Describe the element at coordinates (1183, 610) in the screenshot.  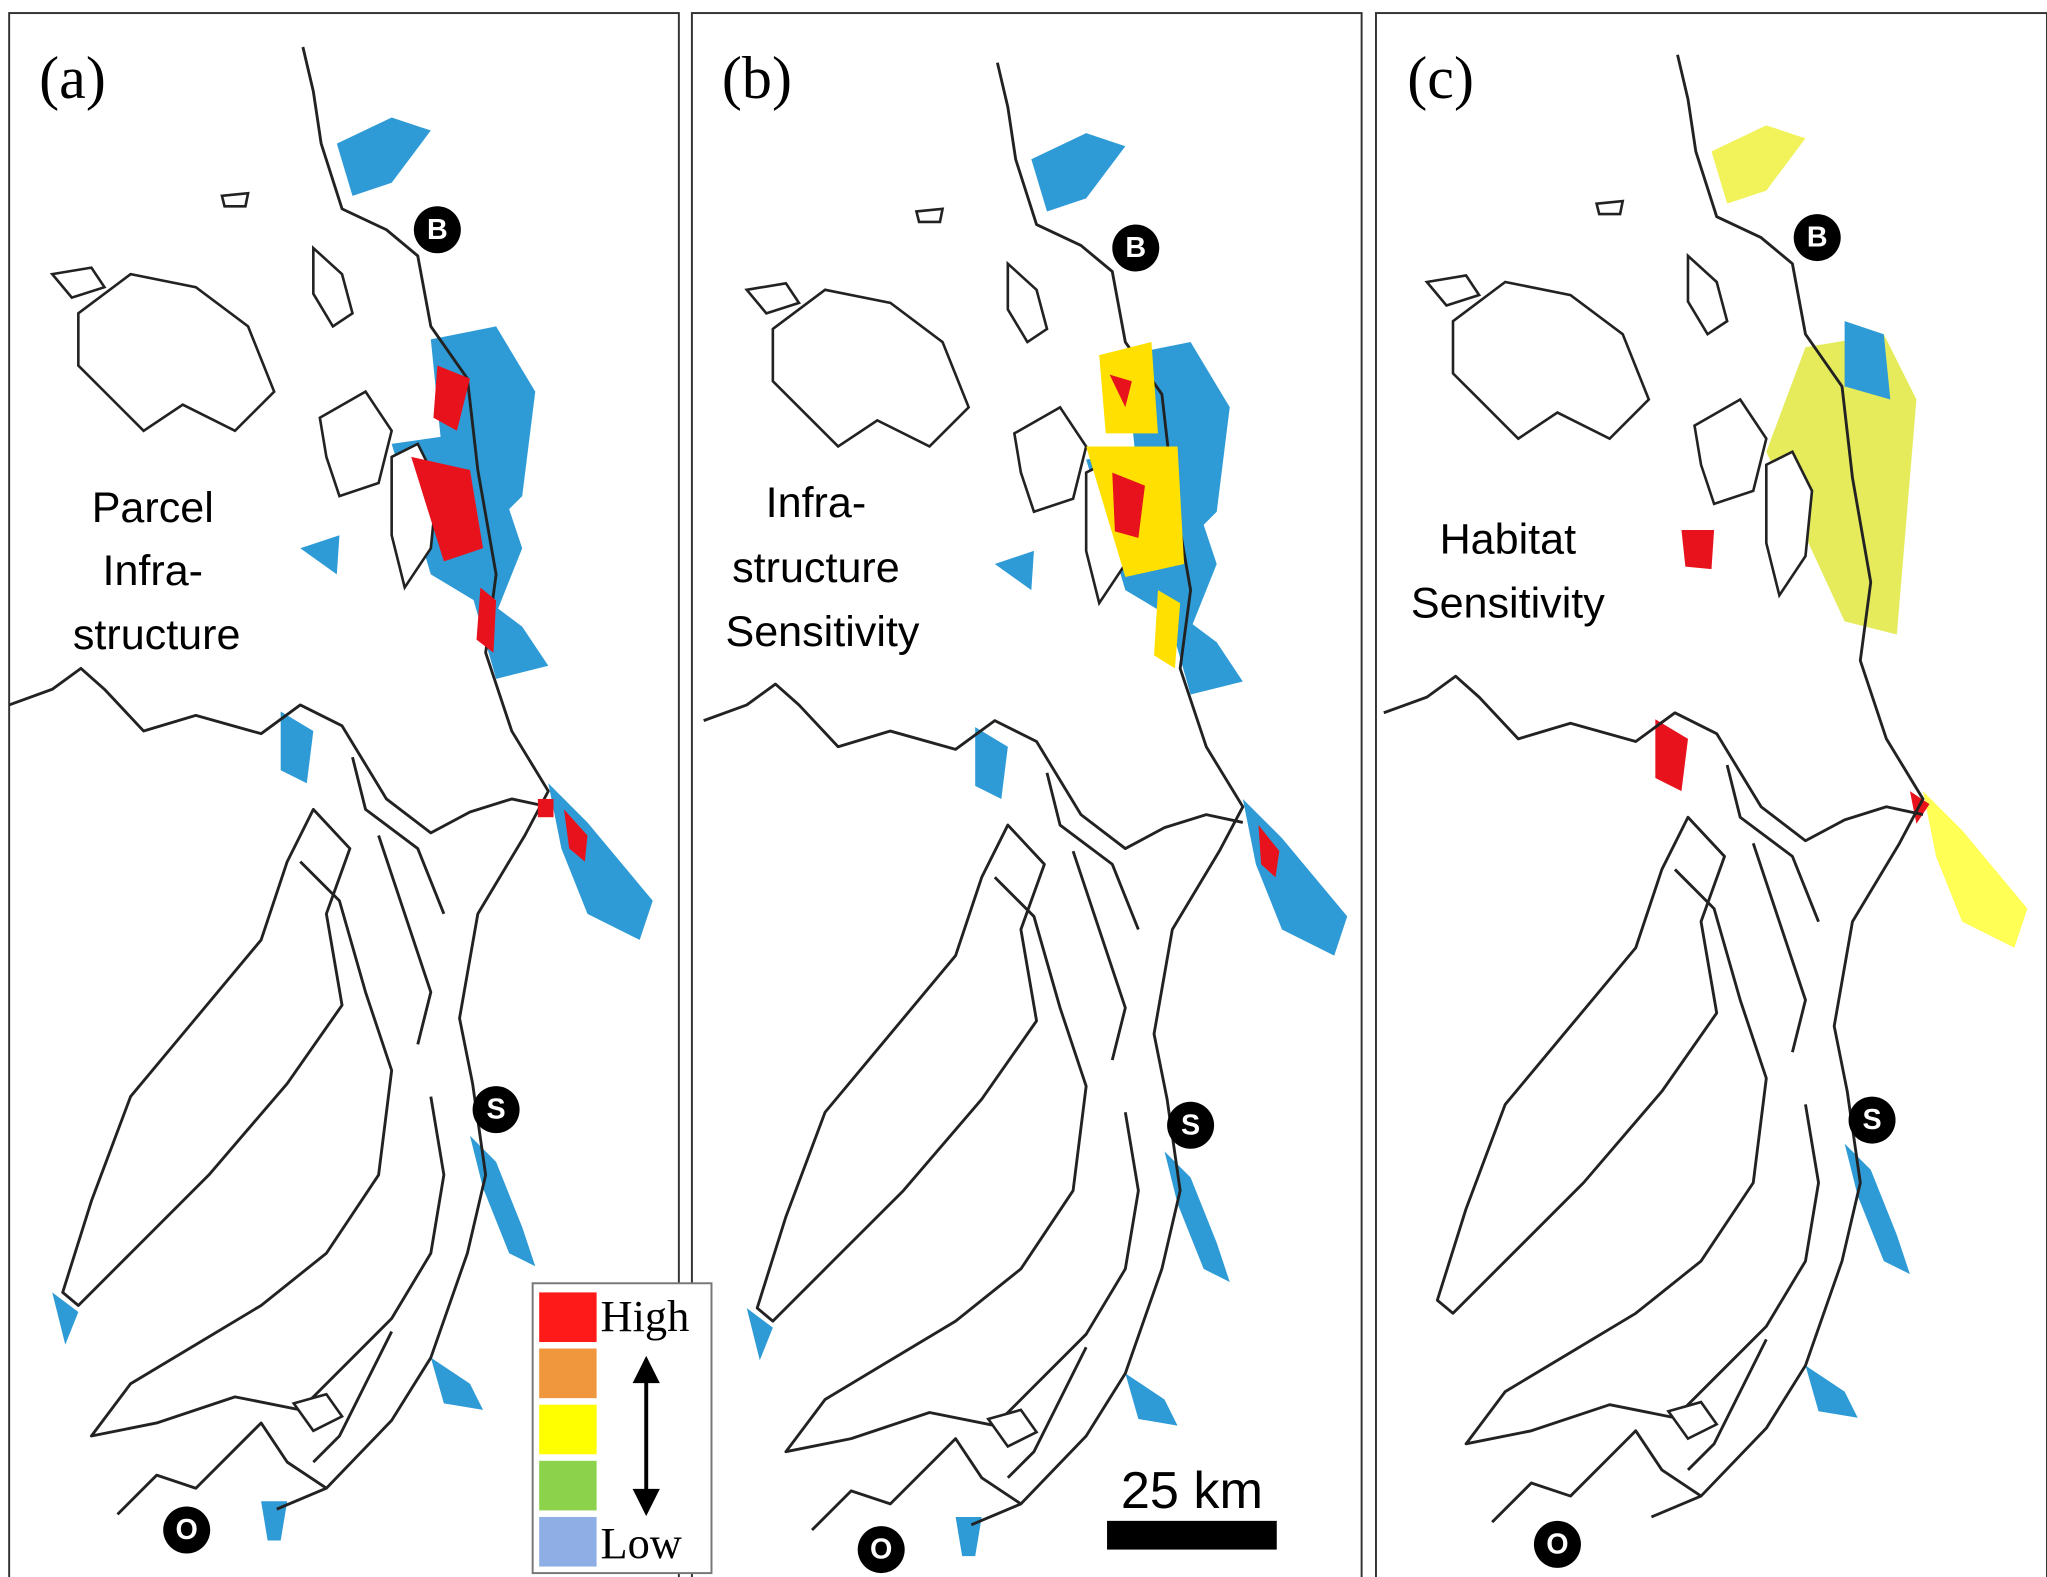
I see `sensitivity-areas` at that location.